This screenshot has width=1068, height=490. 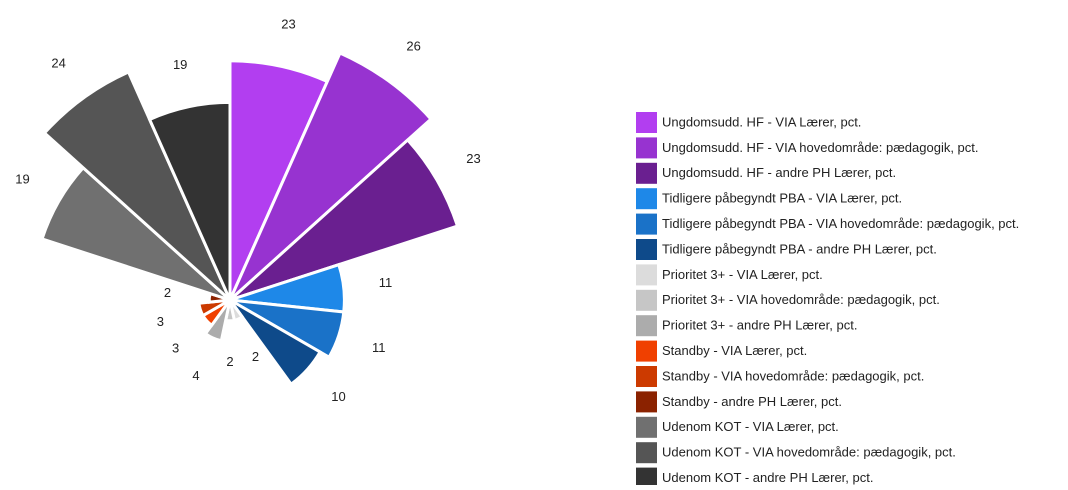 What do you see at coordinates (413, 46) in the screenshot?
I see `data-label: 26` at bounding box center [413, 46].